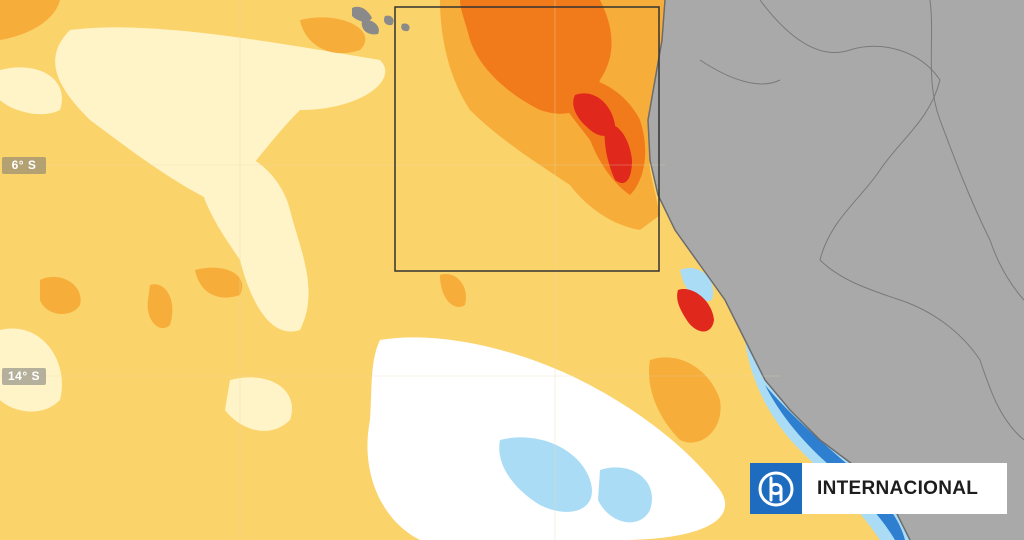 This screenshot has height=540, width=1024. I want to click on biobio-logo-icon, so click(776, 488).